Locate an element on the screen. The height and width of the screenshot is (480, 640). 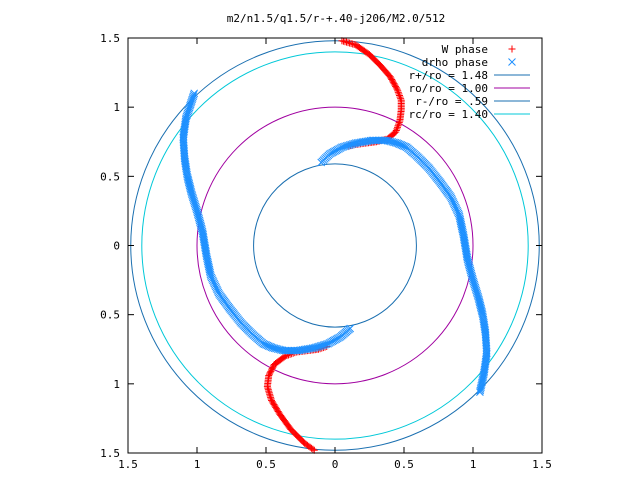
legend-entry: W phase is located at coordinates (479, 49).